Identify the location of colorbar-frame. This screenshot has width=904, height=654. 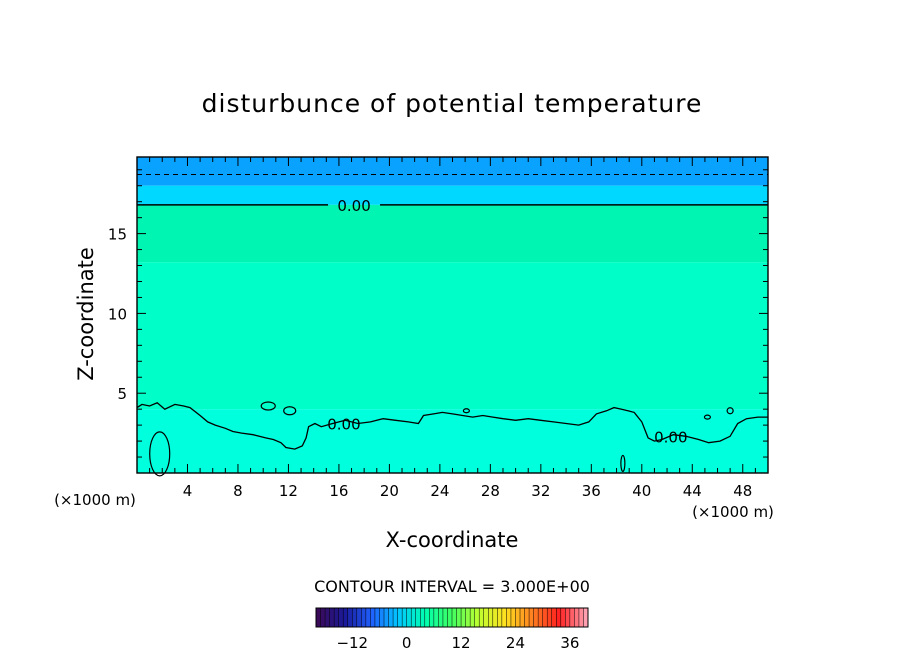
(452, 617).